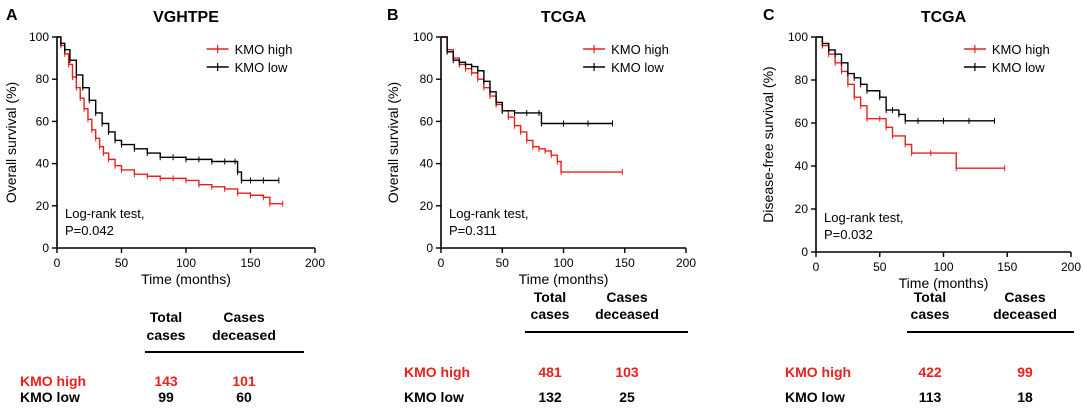 Image resolution: width=1084 pixels, height=408 pixels. What do you see at coordinates (930, 372) in the screenshot?
I see `table-cell-total: 422` at bounding box center [930, 372].